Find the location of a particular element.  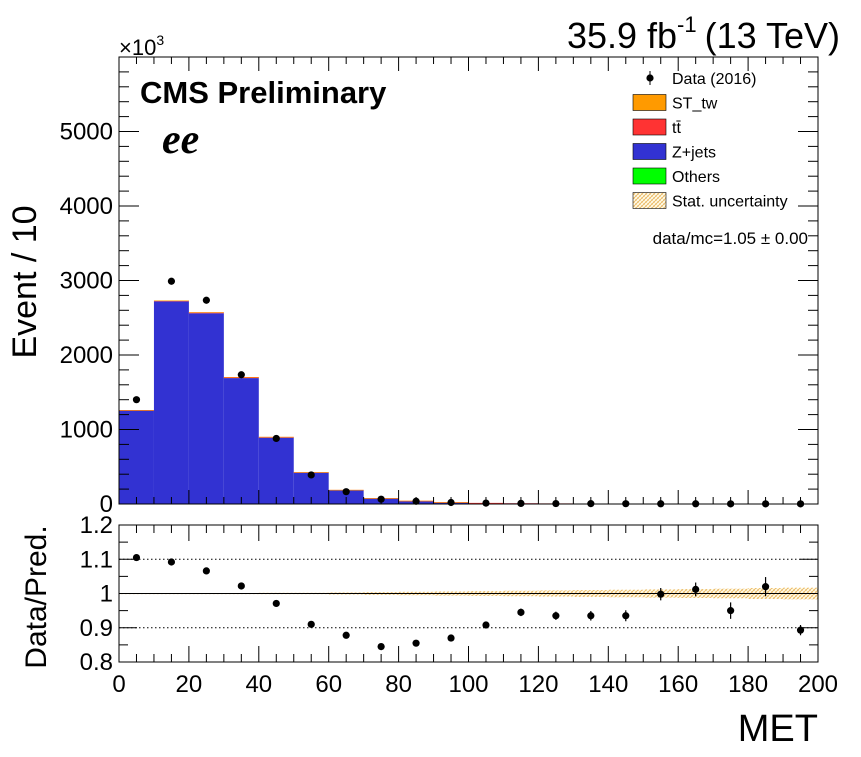

legend-label-data-2016: Data (2016) is located at coordinates (714, 79).